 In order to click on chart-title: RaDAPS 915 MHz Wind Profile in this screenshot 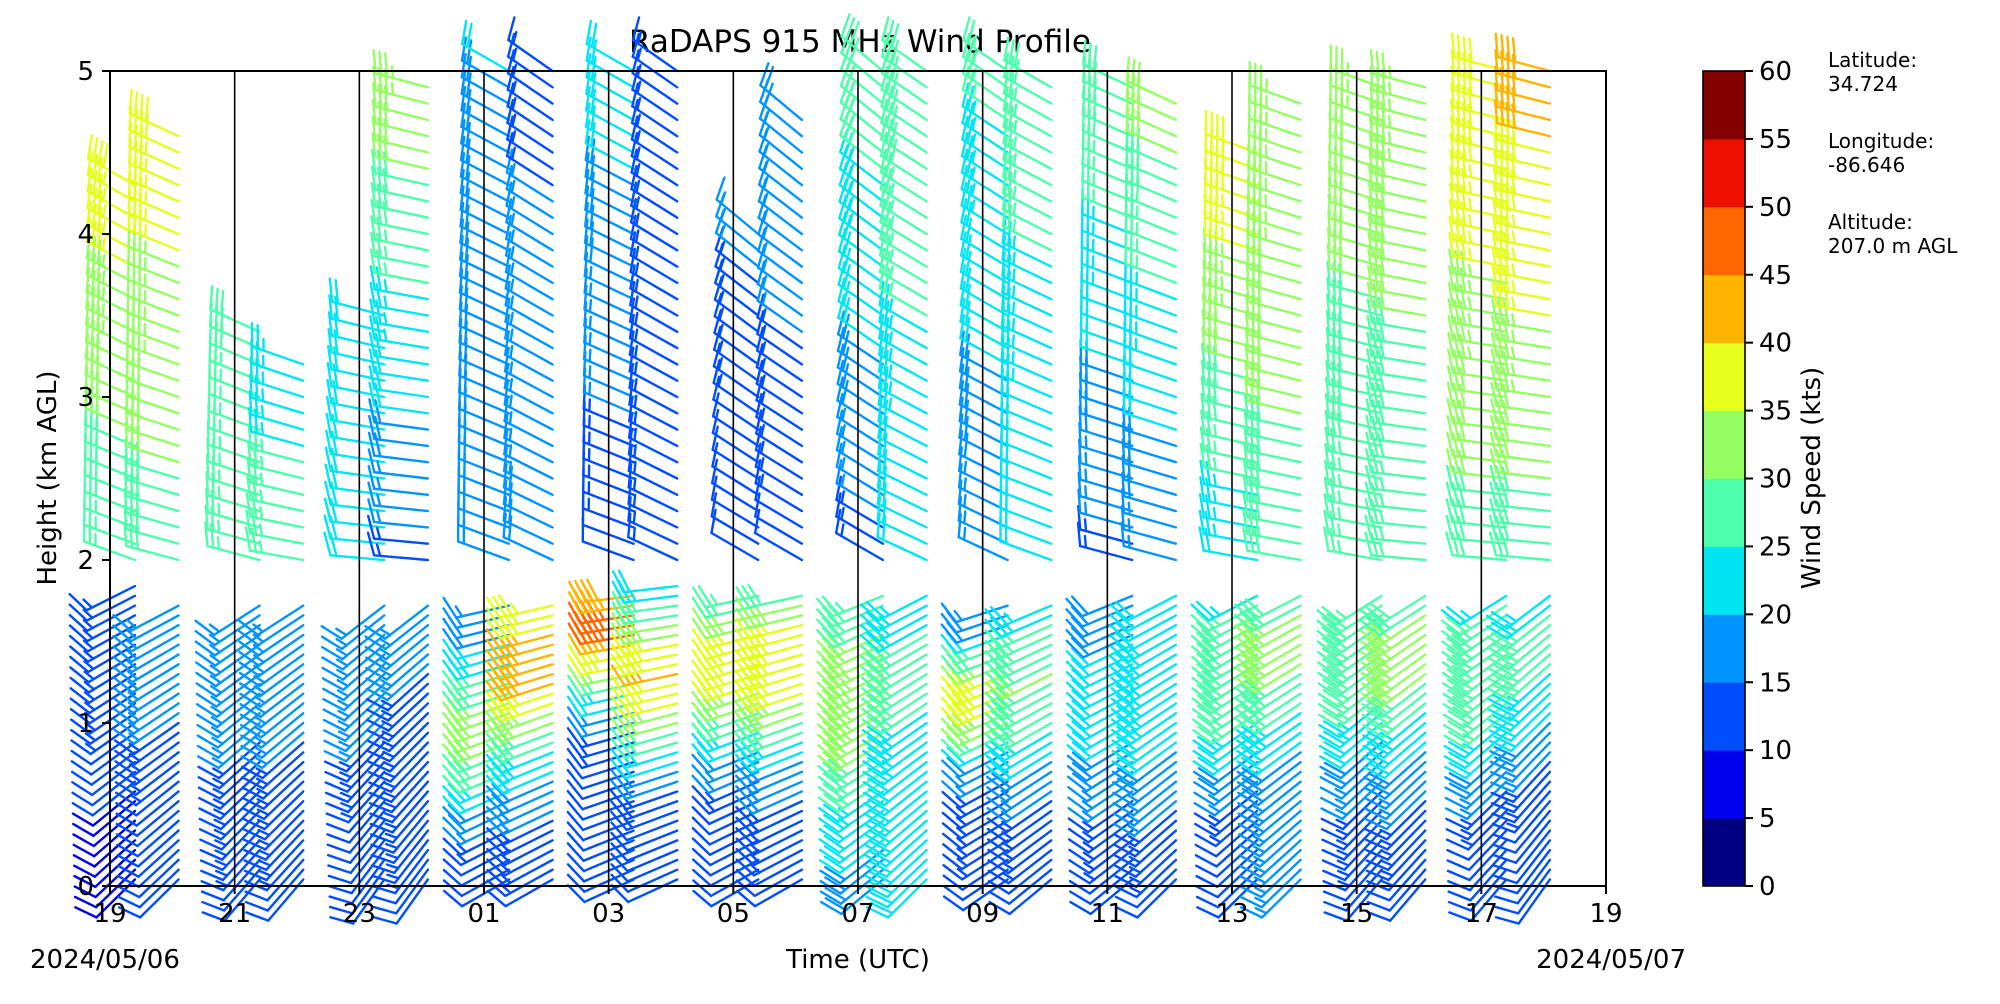, I will do `click(860, 42)`.